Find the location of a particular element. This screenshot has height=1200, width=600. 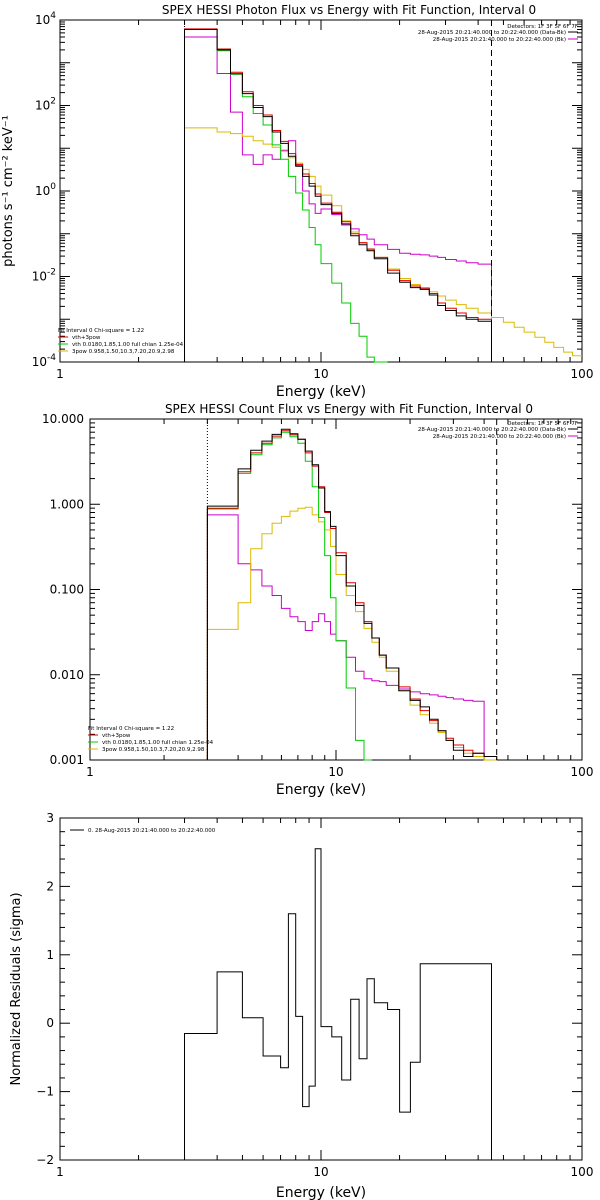

y-tick-label: −2 is located at coordinates (45, 1160).